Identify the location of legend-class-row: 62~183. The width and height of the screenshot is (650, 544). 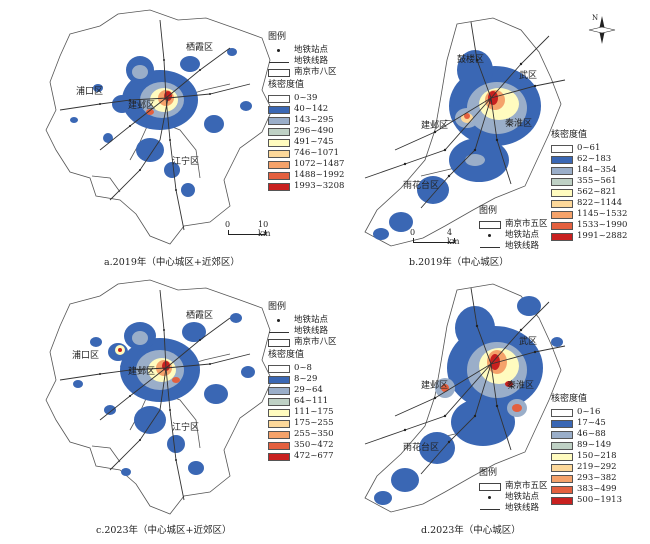
(589, 159).